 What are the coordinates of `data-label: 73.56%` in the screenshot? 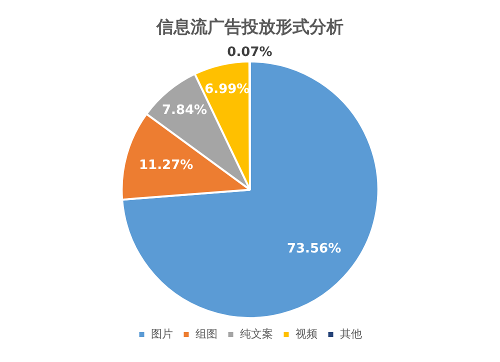 It's located at (314, 248).